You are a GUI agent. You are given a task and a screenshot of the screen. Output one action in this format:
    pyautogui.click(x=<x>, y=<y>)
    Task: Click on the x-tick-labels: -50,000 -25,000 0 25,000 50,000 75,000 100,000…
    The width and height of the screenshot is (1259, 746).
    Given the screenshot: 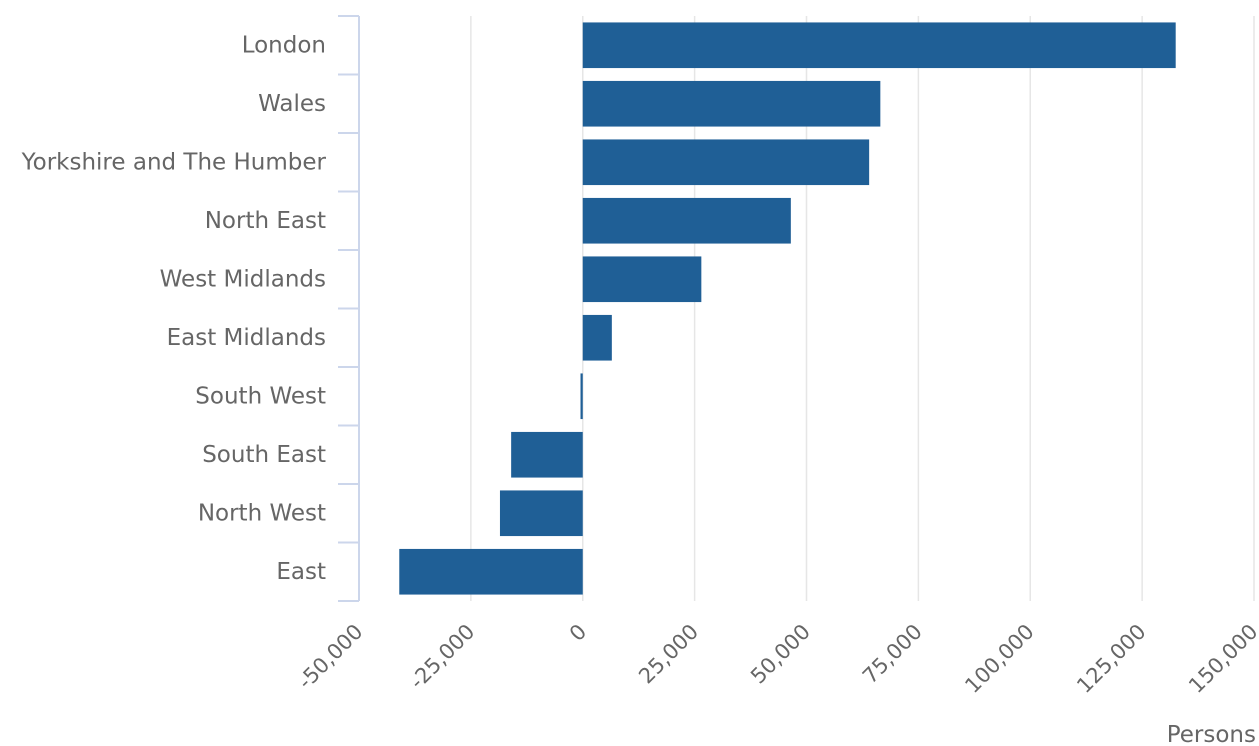 What is the action you would take?
    pyautogui.click(x=776, y=659)
    